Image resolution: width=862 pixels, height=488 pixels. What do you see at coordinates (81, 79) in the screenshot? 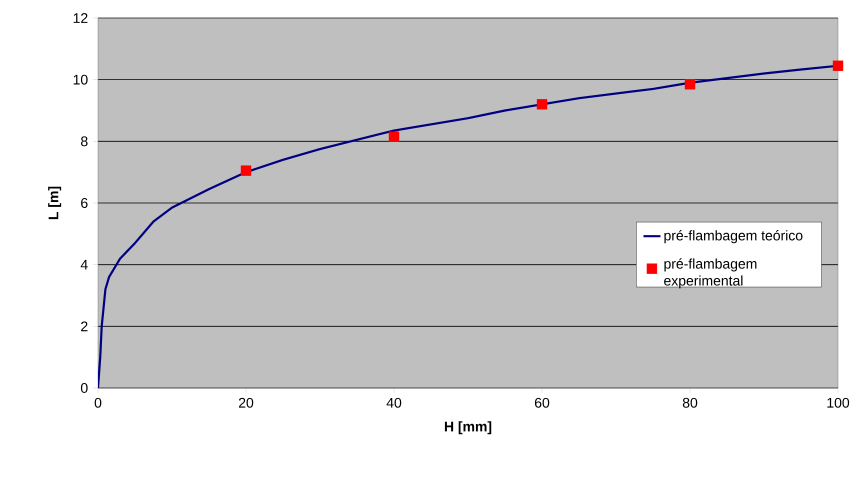
I see `y-tick-label: 10` at bounding box center [81, 79].